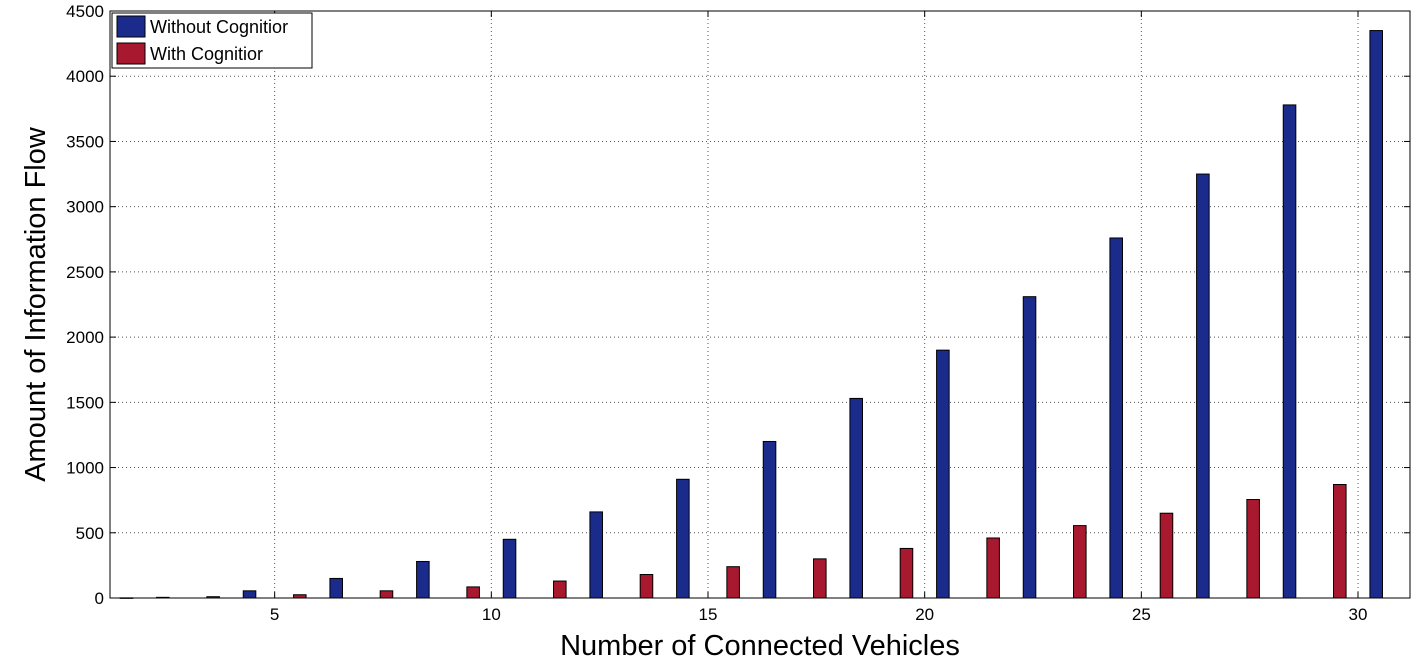 This screenshot has width=1426, height=670. I want to click on x-tick-label: 20, so click(924, 614).